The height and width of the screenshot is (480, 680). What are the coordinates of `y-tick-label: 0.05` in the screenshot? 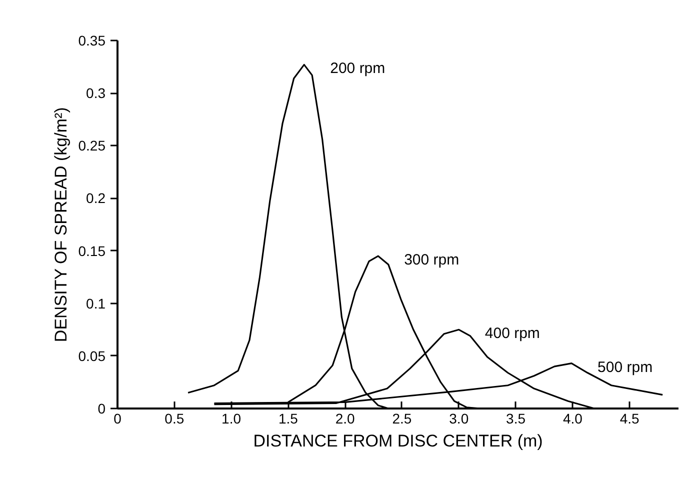 It's located at (92, 356).